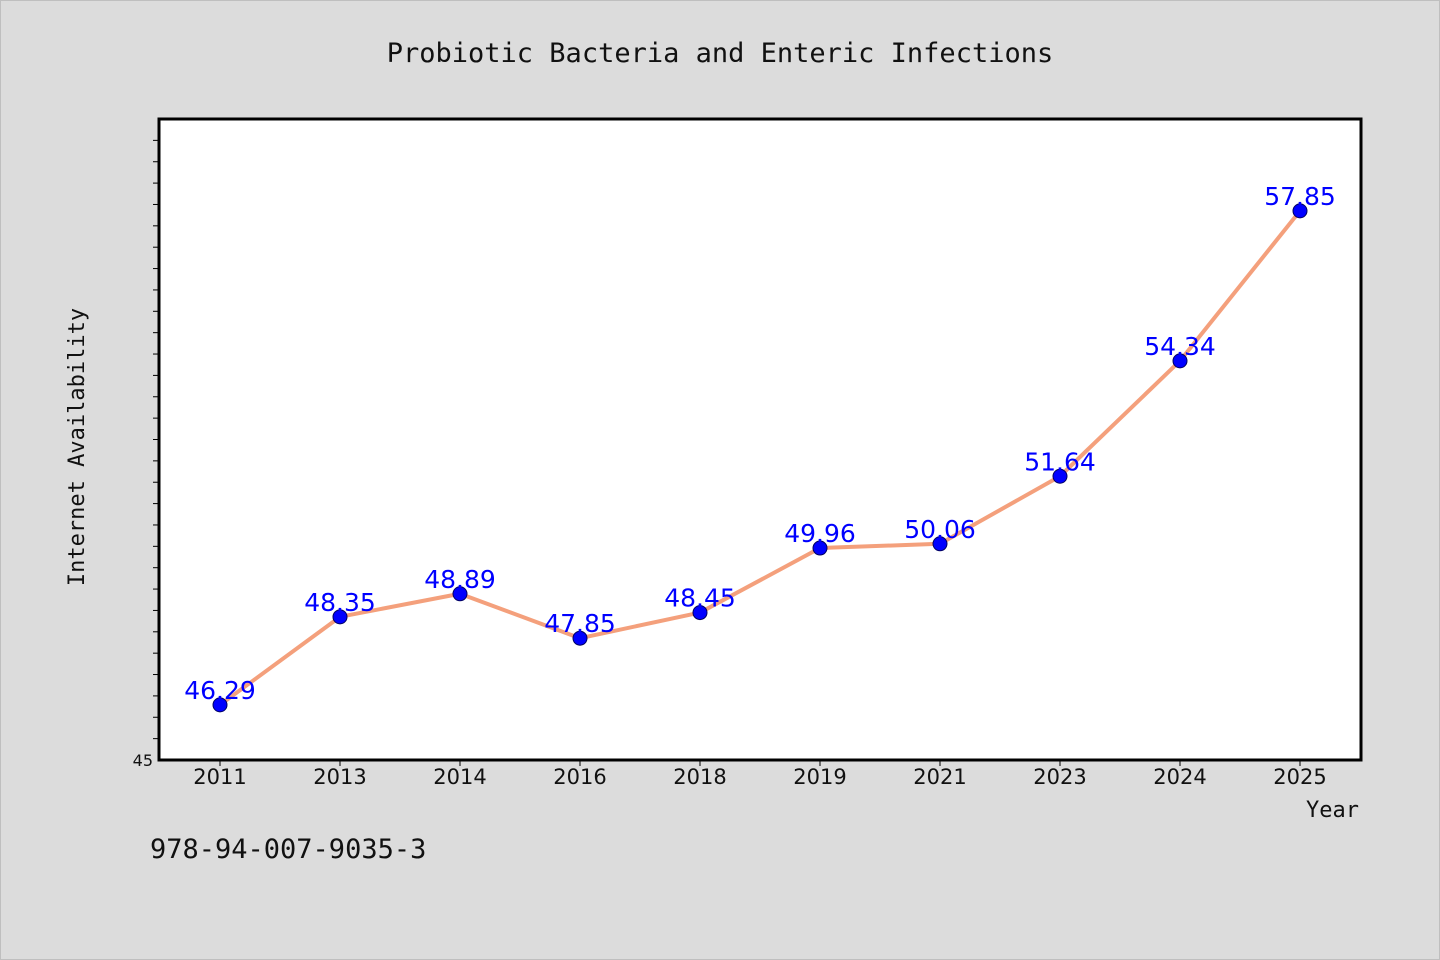 The image size is (1440, 960). I want to click on data-label: 50.06, so click(940, 529).